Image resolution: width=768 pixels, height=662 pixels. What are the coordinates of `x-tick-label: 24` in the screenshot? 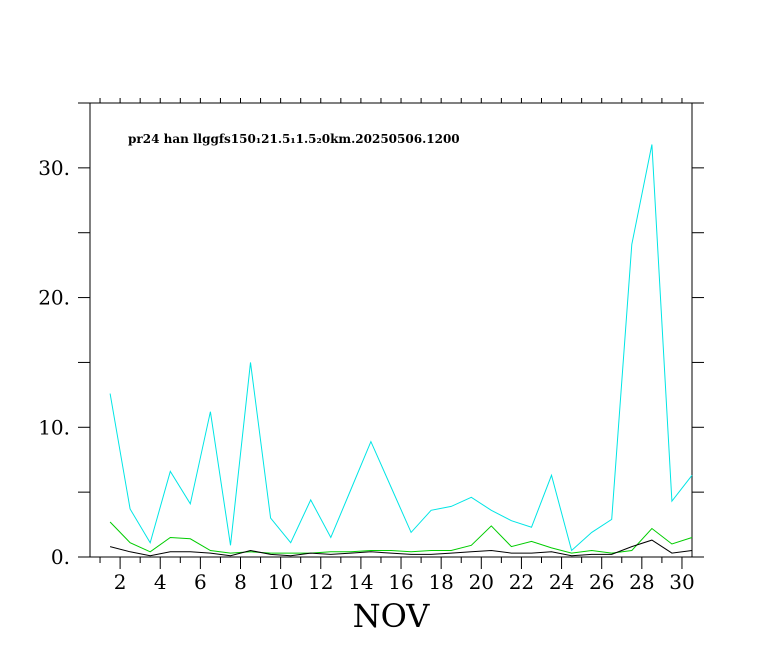 It's located at (561, 582).